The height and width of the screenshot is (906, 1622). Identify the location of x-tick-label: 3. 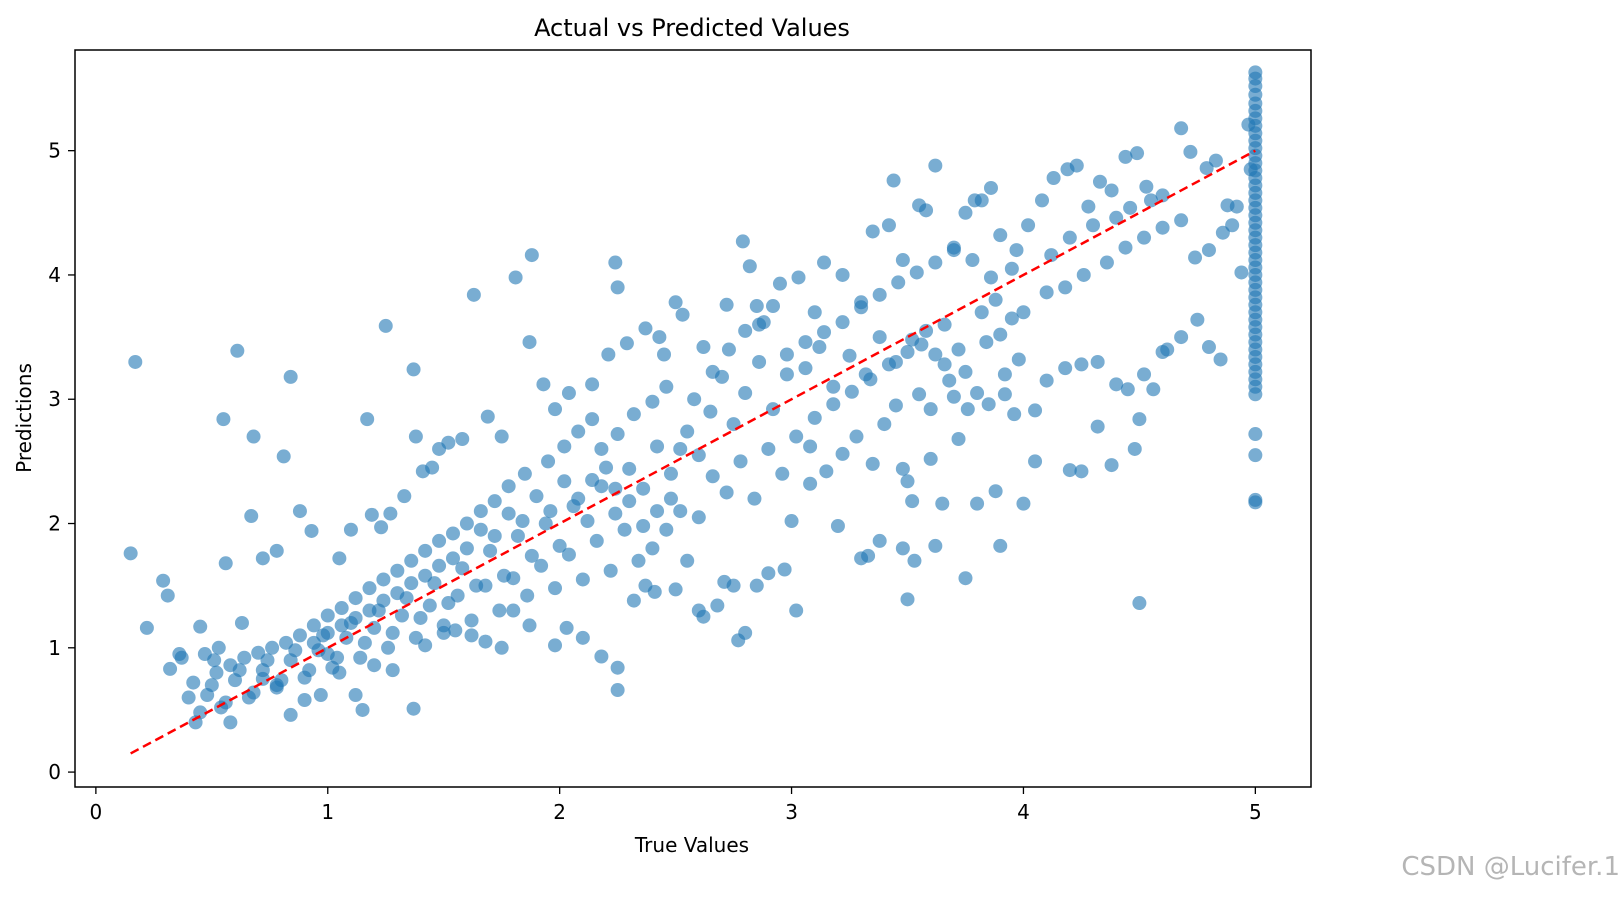
(791, 812).